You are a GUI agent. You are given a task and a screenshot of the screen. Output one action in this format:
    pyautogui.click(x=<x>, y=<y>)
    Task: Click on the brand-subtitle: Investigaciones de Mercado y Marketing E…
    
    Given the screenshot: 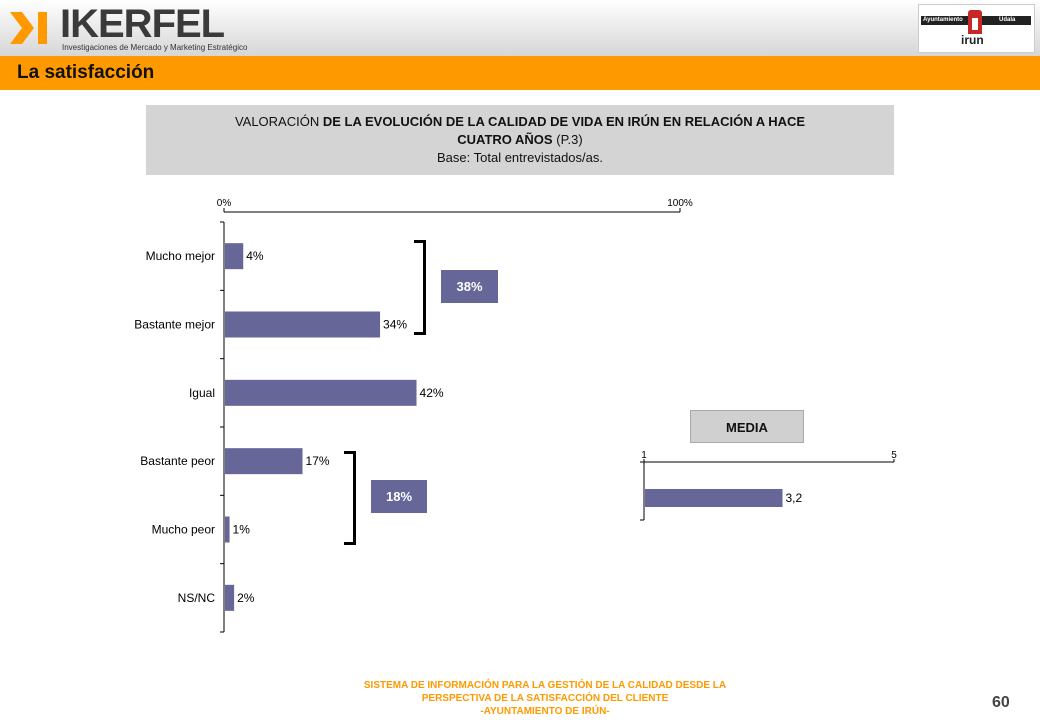 What is the action you would take?
    pyautogui.click(x=155, y=47)
    